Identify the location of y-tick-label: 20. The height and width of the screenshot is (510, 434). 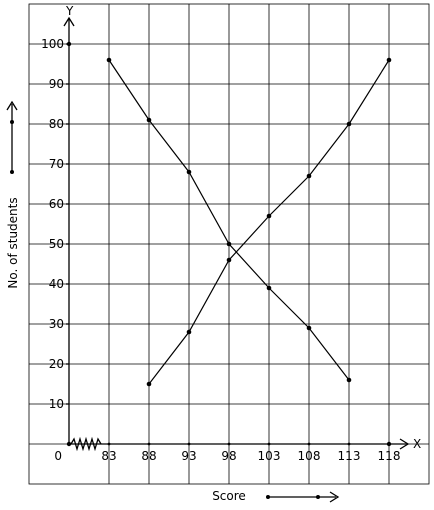
(56, 364).